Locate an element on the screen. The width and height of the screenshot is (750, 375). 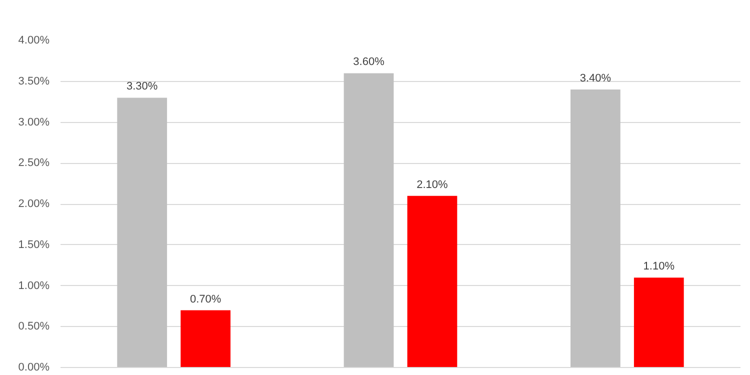
y-tick-label: 1.00% is located at coordinates (34, 286).